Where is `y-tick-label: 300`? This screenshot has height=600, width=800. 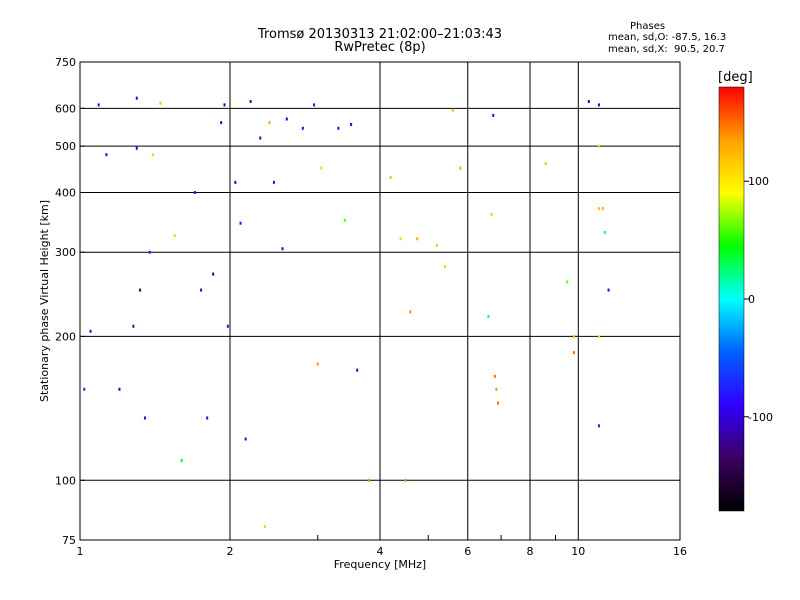 y-tick-label: 300 is located at coordinates (65, 252).